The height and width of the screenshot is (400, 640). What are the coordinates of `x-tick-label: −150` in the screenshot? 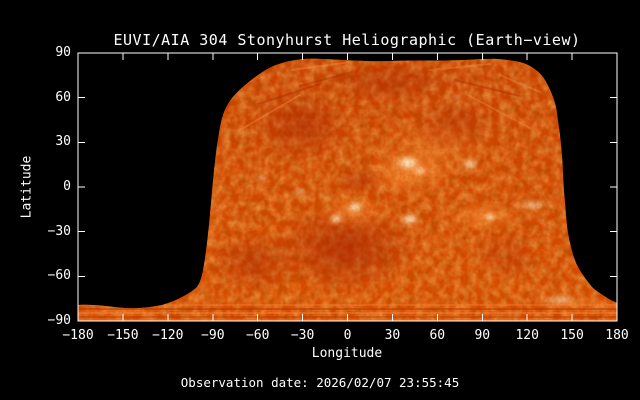 It's located at (123, 335).